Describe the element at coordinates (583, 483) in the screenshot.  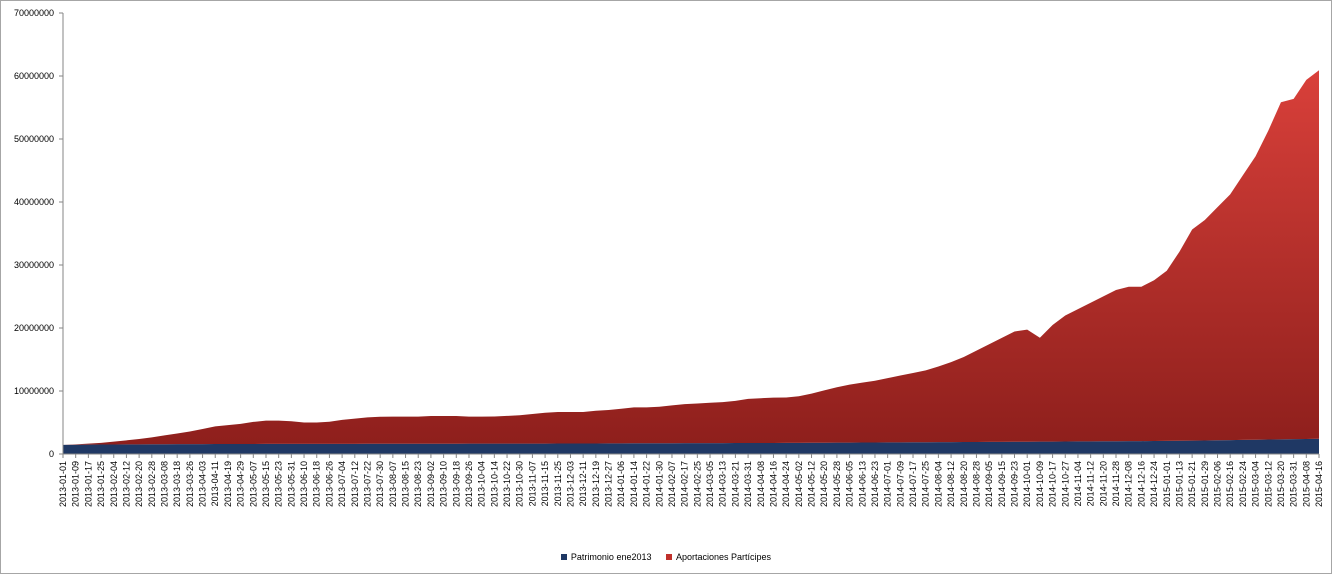
I see `x-tick-label: 2013-12-11` at that location.